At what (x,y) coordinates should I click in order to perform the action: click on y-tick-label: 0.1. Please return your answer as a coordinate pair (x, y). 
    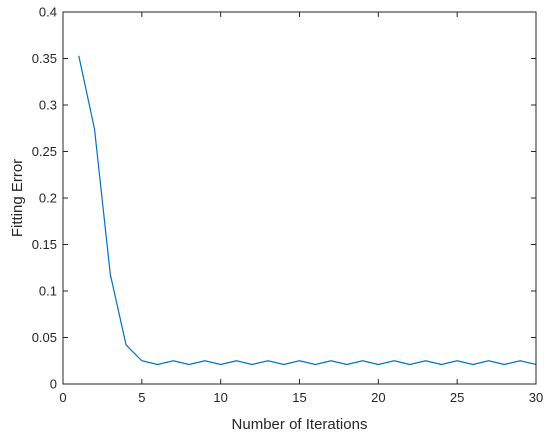
    Looking at the image, I should click on (48, 291).